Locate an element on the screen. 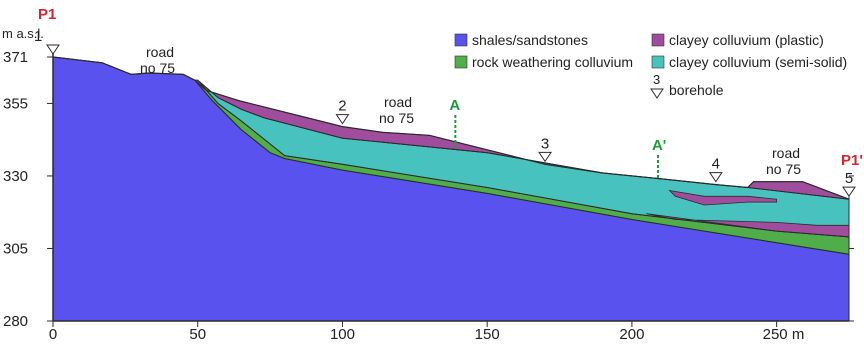 The image size is (864, 346). legend-label-clayey-semisolid: clayey colluvium (semi-solid) is located at coordinates (758, 62).